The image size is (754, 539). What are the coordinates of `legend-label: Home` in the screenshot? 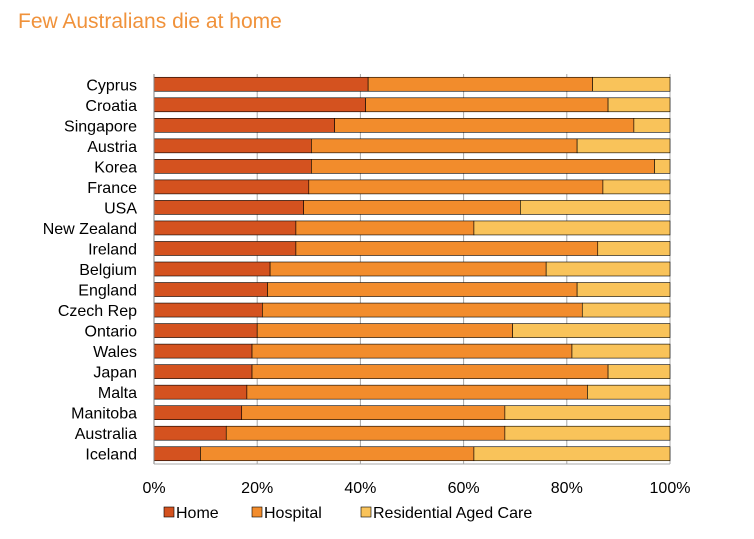 It's located at (197, 513).